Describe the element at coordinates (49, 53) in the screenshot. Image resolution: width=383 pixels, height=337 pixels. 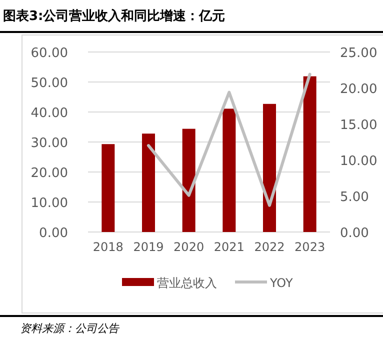
I see `y-tick-label: 60.00` at that location.